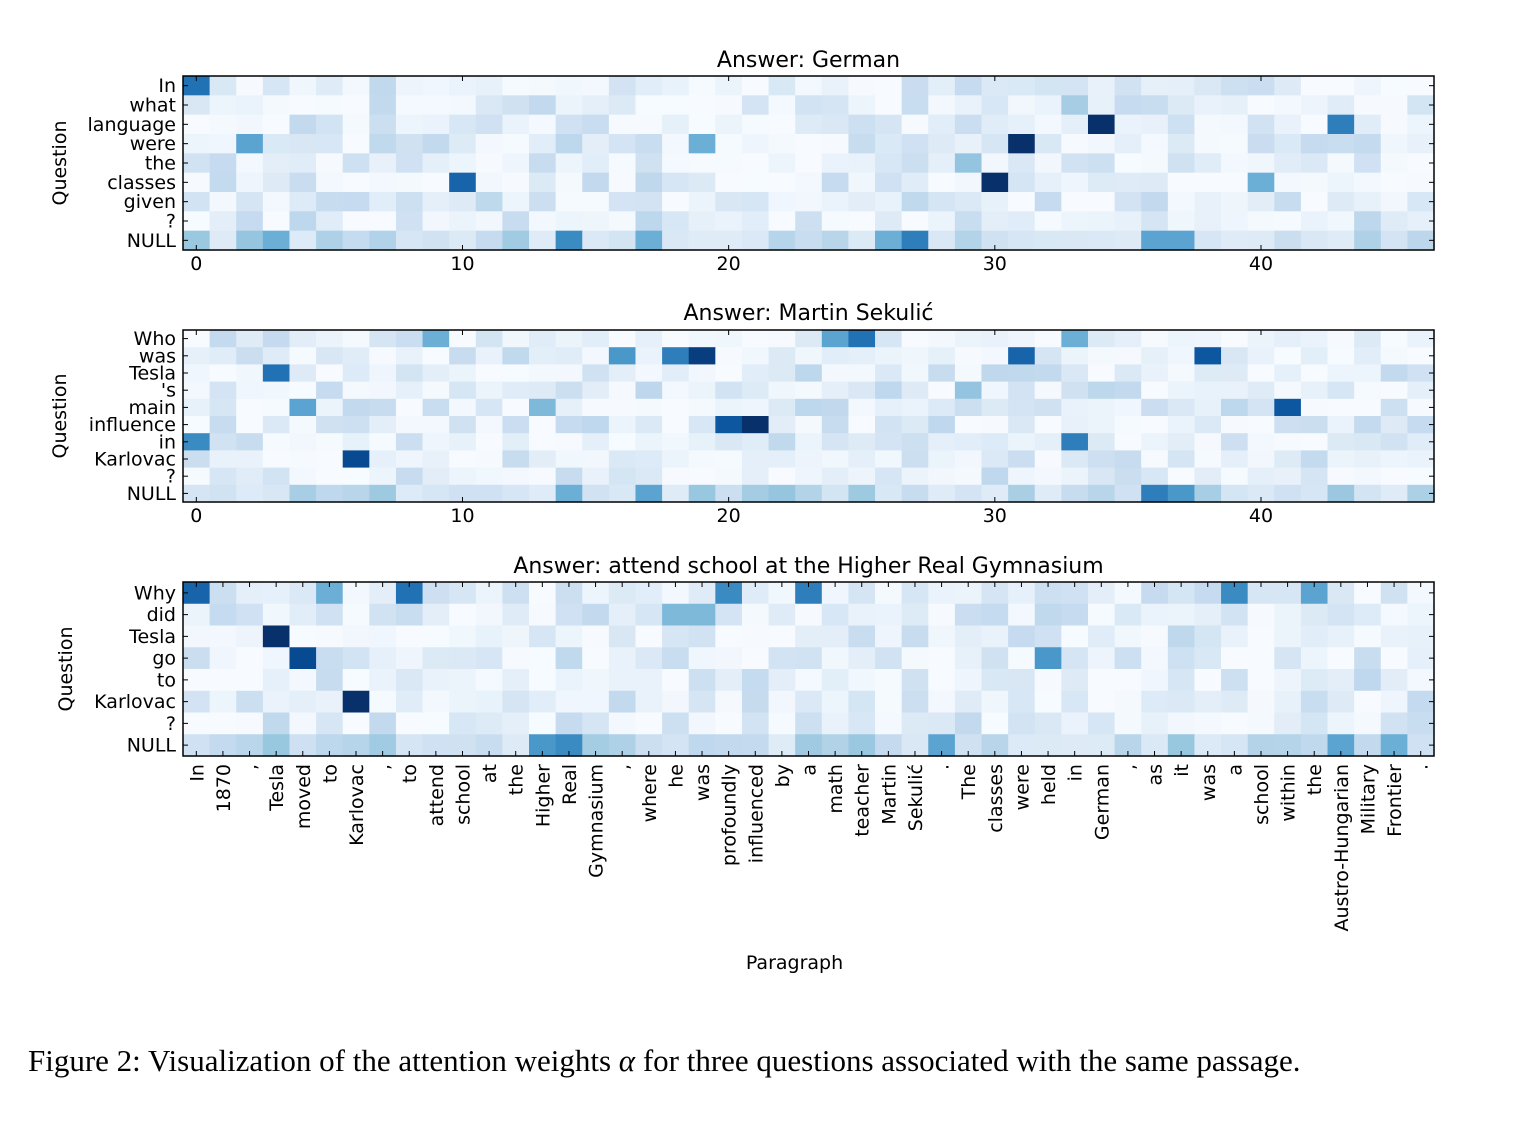  Describe the element at coordinates (155, 593) in the screenshot. I see `row-label: Why` at that location.